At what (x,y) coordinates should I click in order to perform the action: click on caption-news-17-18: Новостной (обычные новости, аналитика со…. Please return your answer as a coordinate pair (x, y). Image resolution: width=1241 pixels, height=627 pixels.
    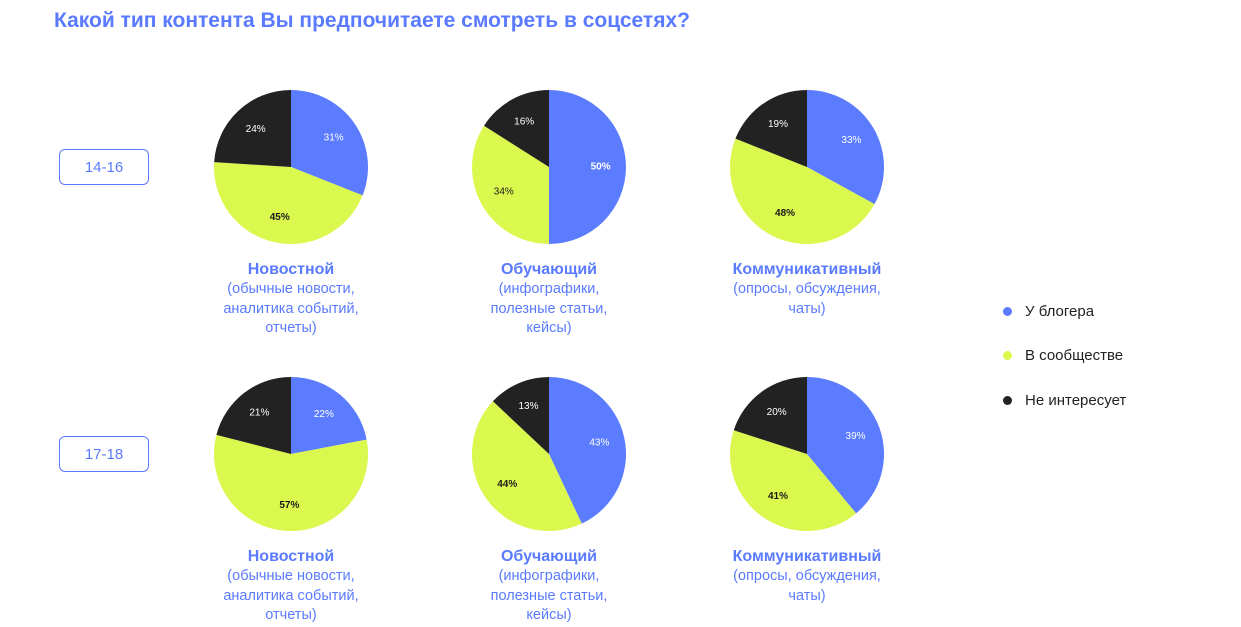
    Looking at the image, I should click on (291, 586).